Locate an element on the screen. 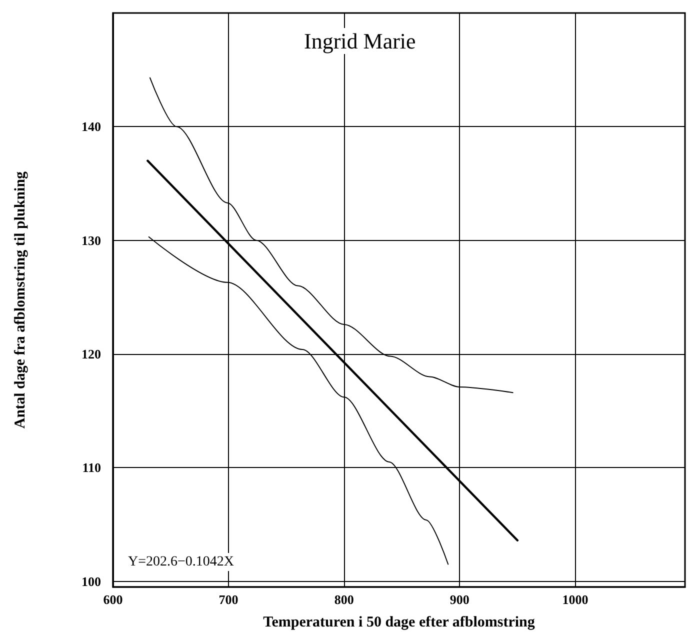 The image size is (688, 641). y-tick-label: 110 is located at coordinates (91, 468).